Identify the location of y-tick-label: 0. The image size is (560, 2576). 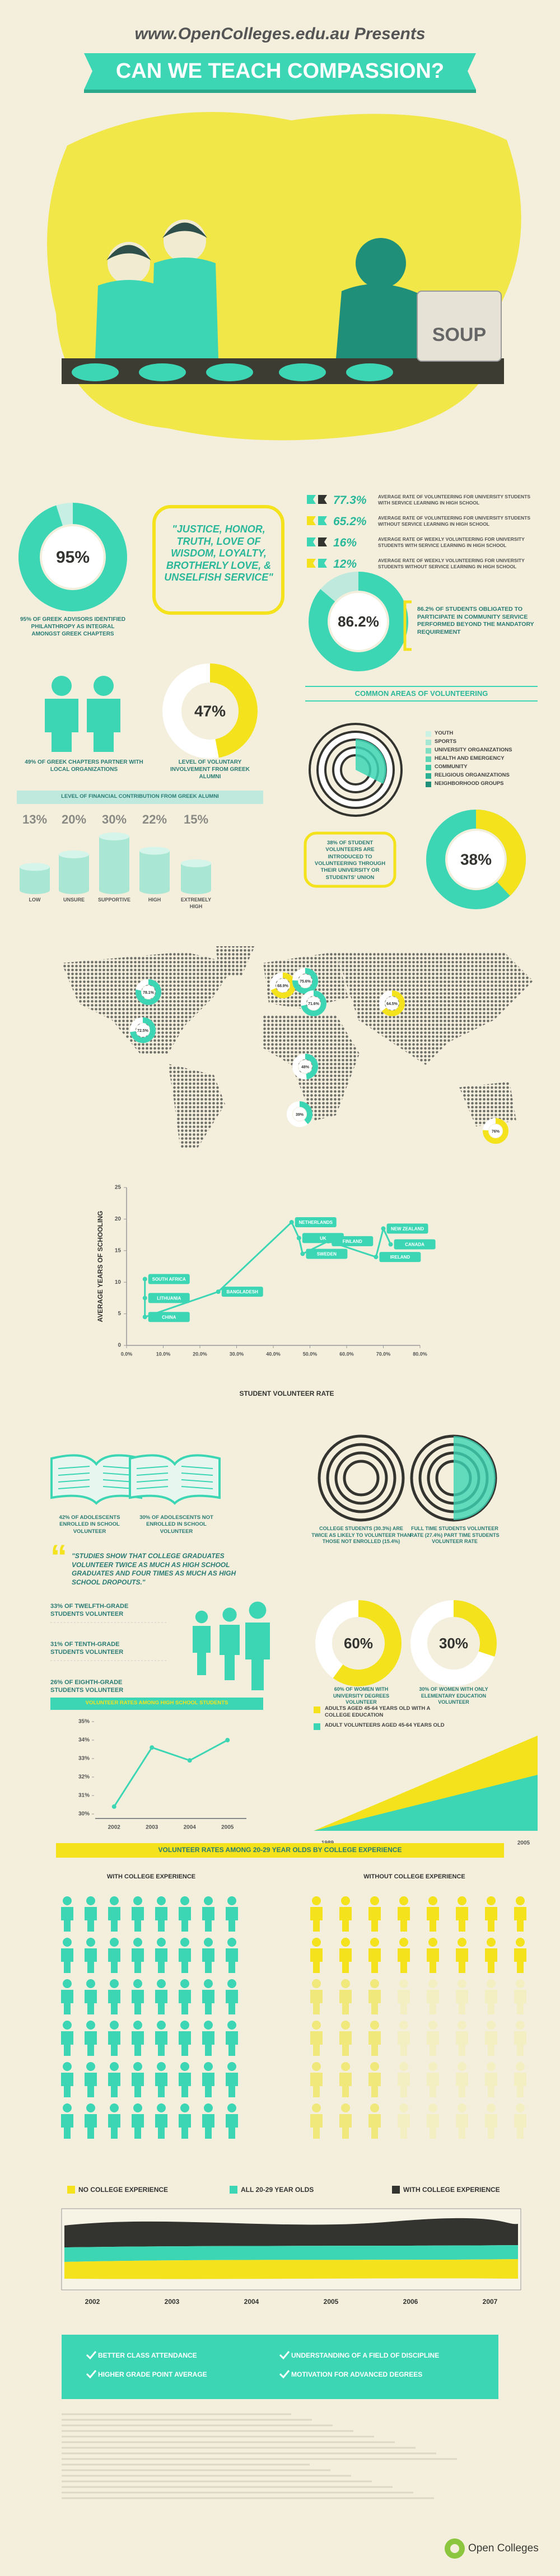
(120, 1346).